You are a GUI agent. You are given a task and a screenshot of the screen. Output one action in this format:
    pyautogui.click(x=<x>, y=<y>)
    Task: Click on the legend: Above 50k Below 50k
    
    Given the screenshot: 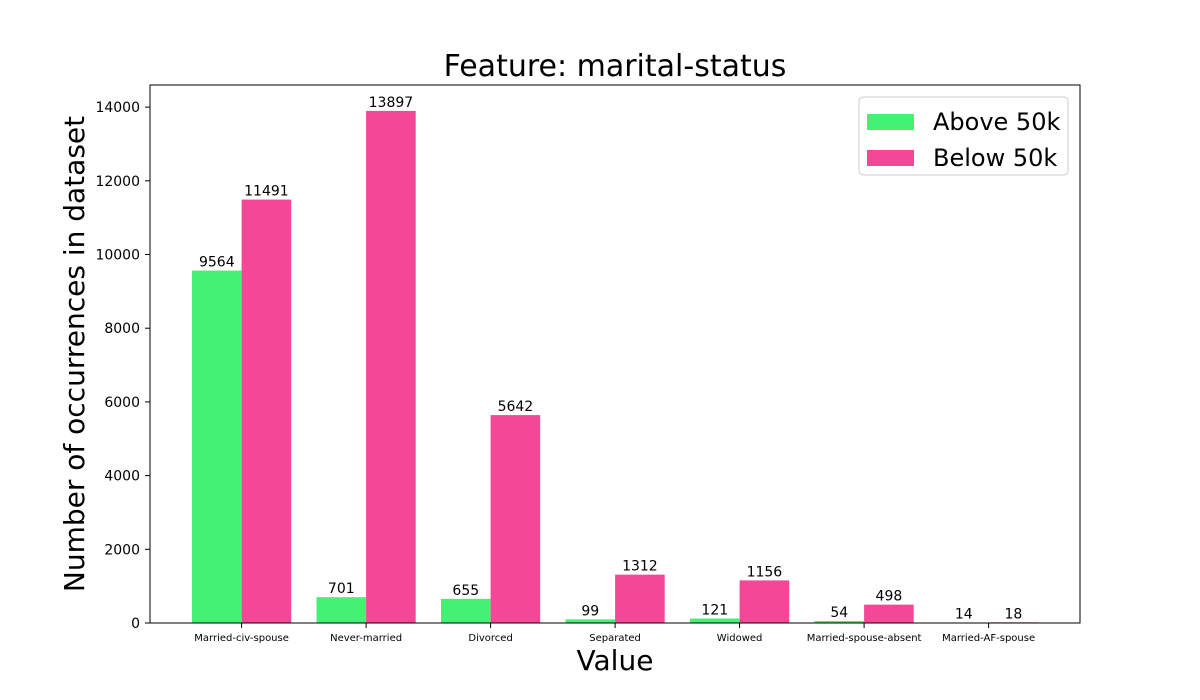 What is the action you would take?
    pyautogui.click(x=963, y=136)
    